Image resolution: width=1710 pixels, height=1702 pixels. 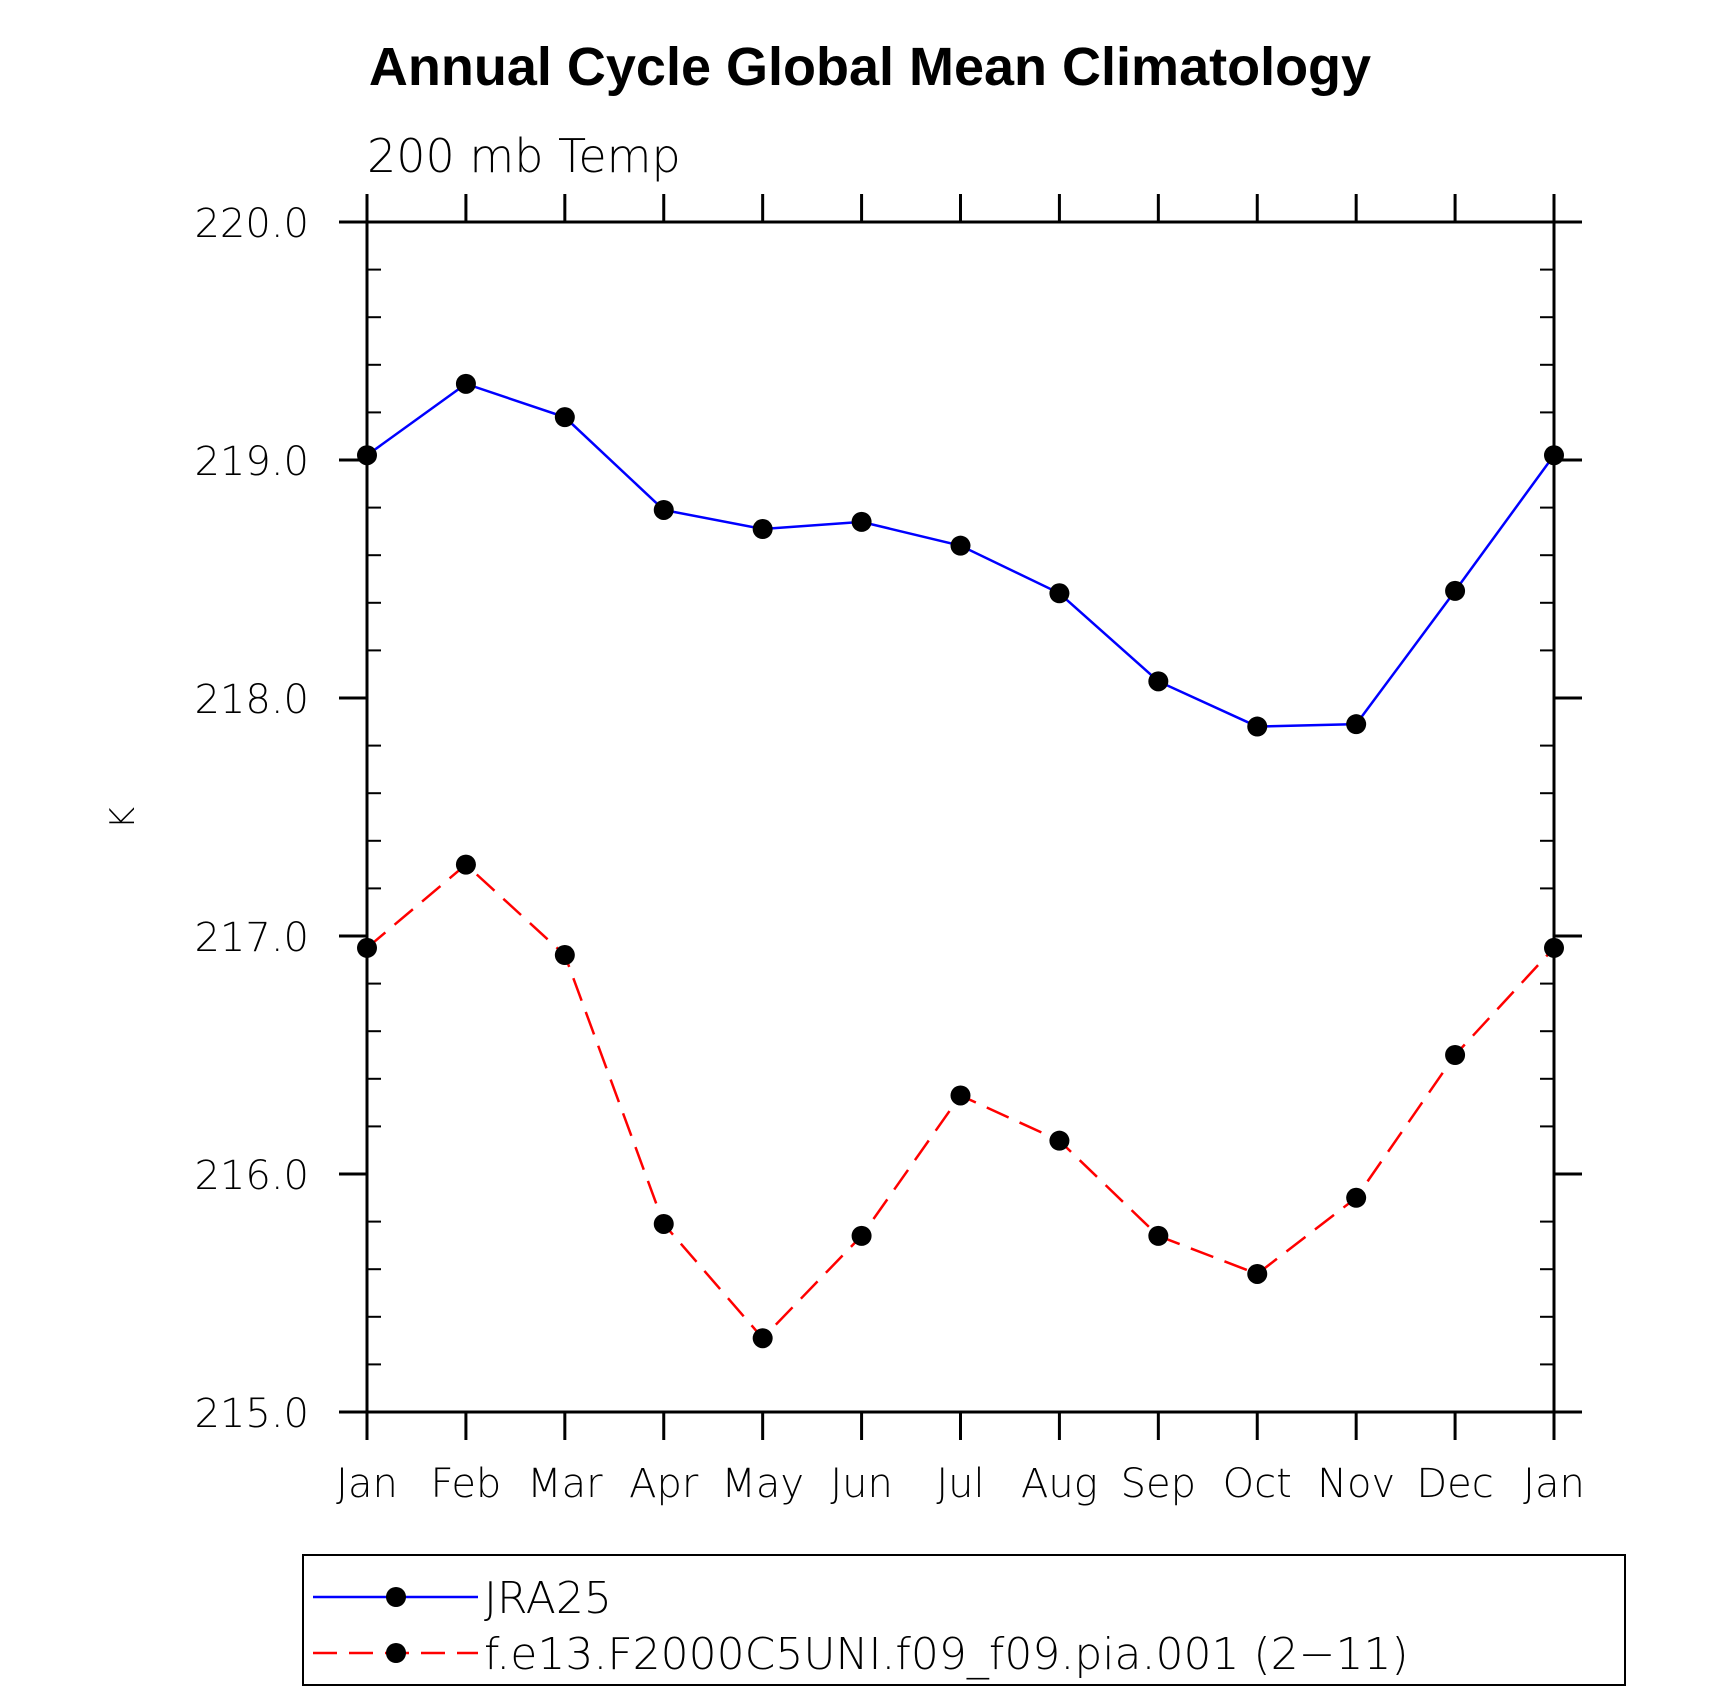 What do you see at coordinates (1059, 1484) in the screenshot?
I see `x-tick-label: Aug` at bounding box center [1059, 1484].